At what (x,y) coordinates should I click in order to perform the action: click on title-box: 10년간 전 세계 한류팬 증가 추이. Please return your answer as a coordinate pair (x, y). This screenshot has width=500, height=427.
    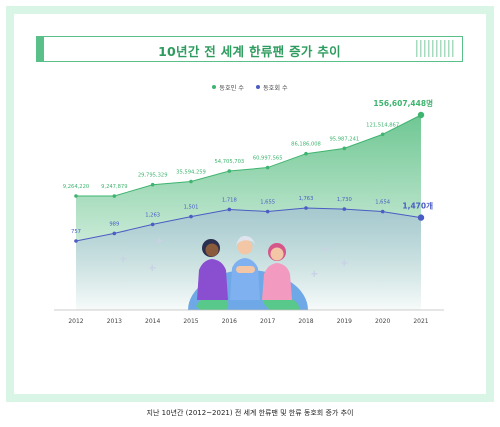
    Looking at the image, I should click on (249, 49).